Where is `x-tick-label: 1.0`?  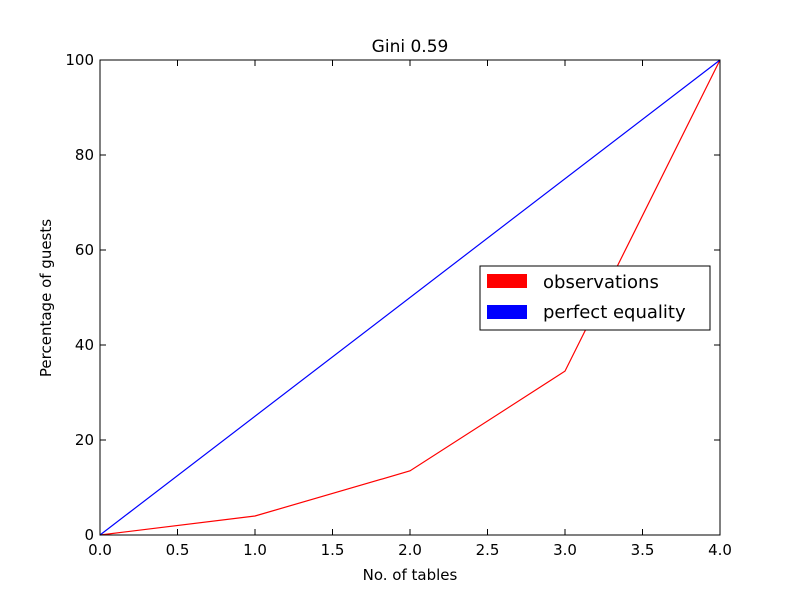 x-tick-label: 1.0 is located at coordinates (255, 550).